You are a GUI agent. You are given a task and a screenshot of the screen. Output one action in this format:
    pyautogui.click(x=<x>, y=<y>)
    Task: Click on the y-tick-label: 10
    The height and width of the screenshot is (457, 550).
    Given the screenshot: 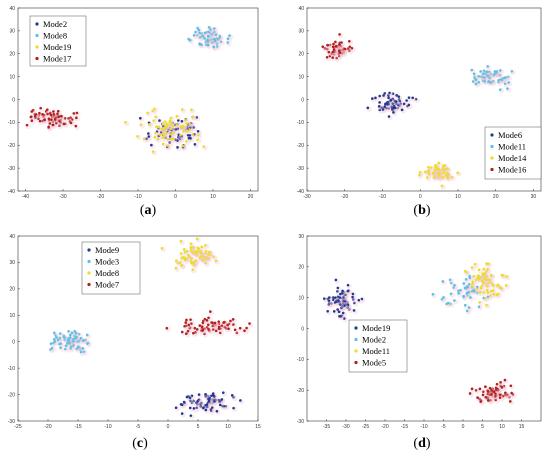 What is the action you would take?
    pyautogui.click(x=12, y=316)
    